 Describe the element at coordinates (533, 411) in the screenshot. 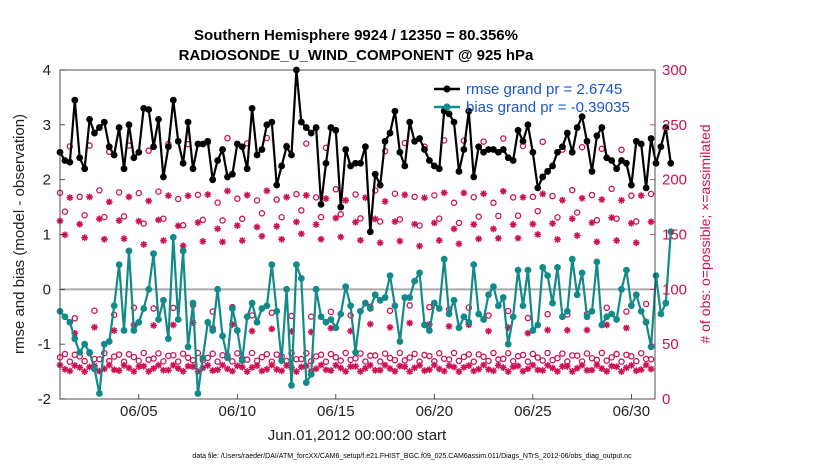

I see `x-tick-label: 06/25` at that location.